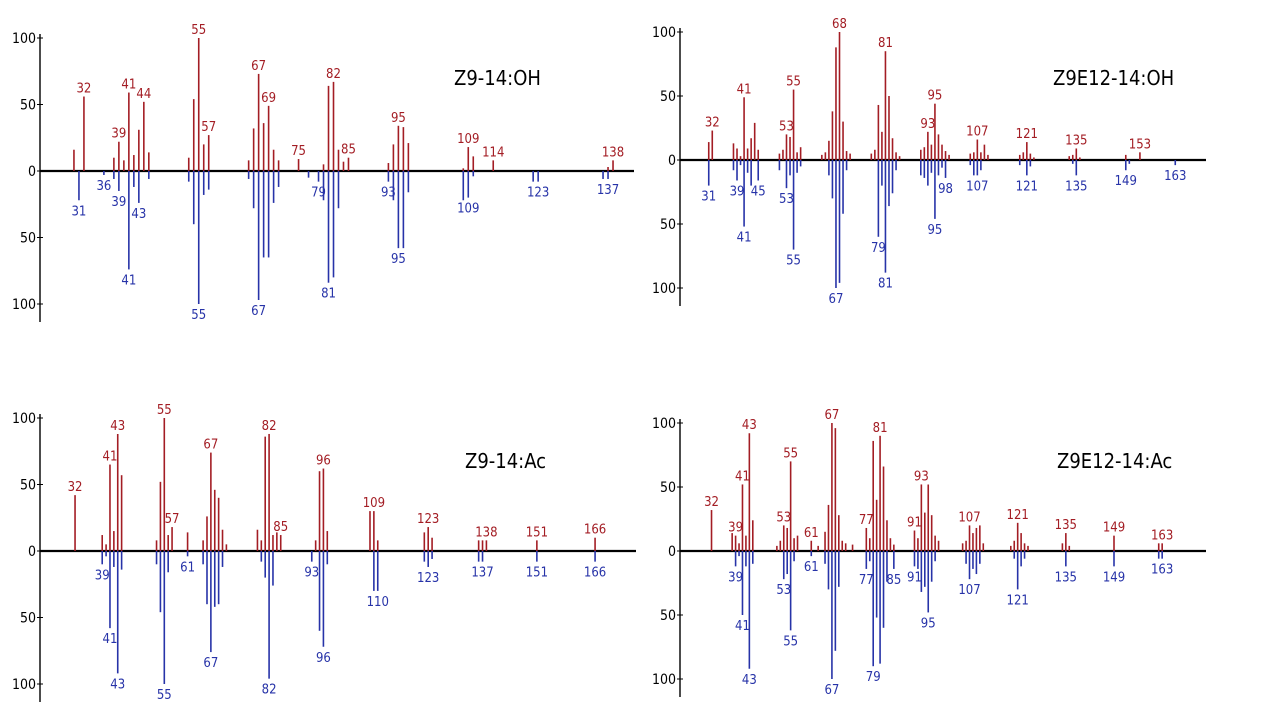 This screenshot has width=1264, height=706. What do you see at coordinates (880, 428) in the screenshot?
I see `upper-peak-label: 81` at bounding box center [880, 428].